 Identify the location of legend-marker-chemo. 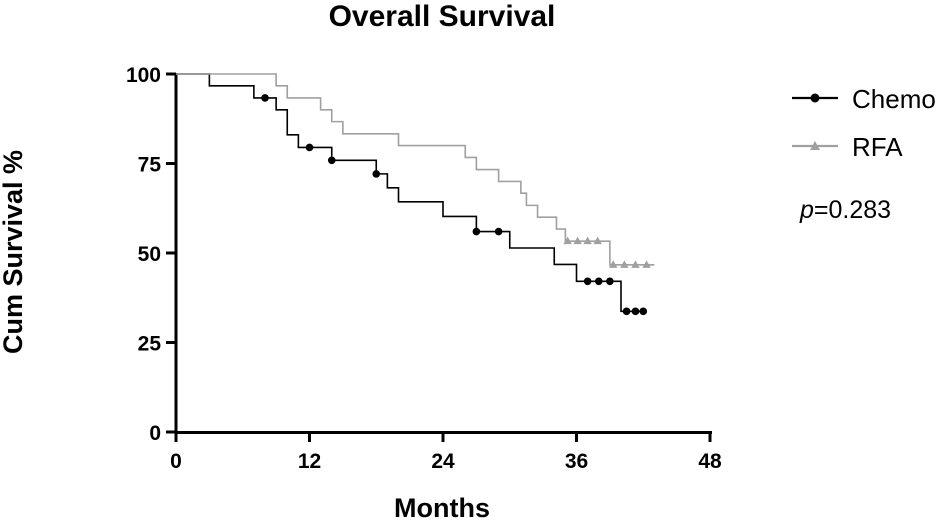
(815, 98).